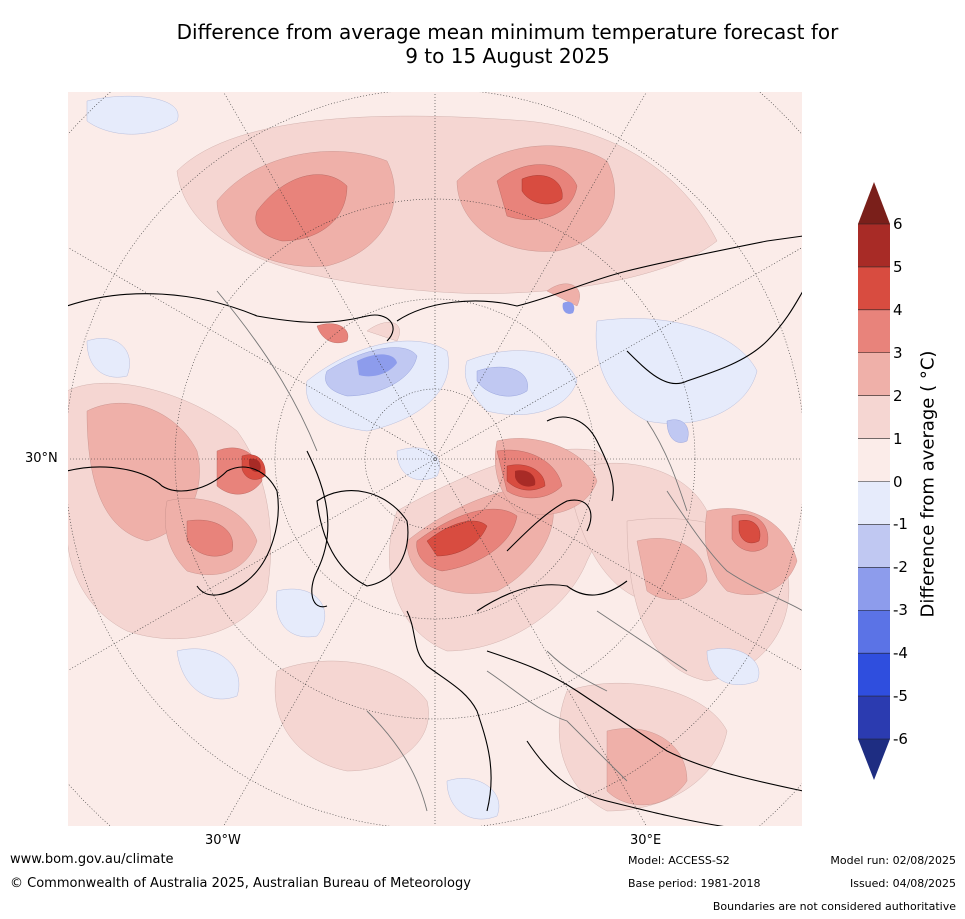  Describe the element at coordinates (679, 860) in the screenshot. I see `footer-model: Model: ACCESS-S2` at that location.